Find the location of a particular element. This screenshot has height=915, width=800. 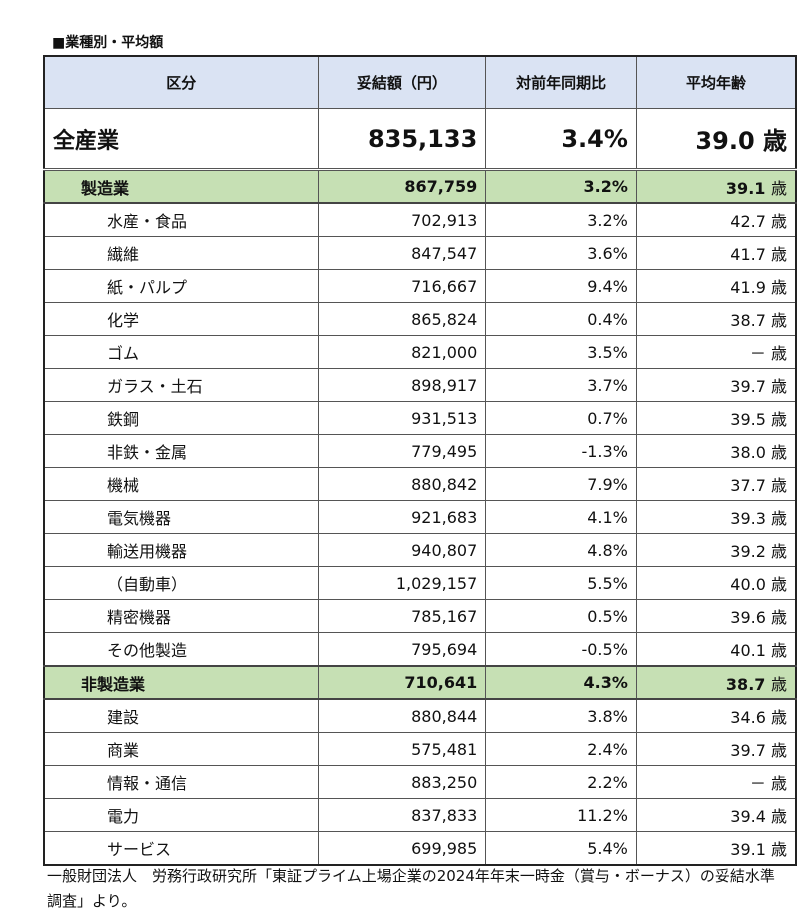

row-name: 情報・通信 is located at coordinates (181, 782).